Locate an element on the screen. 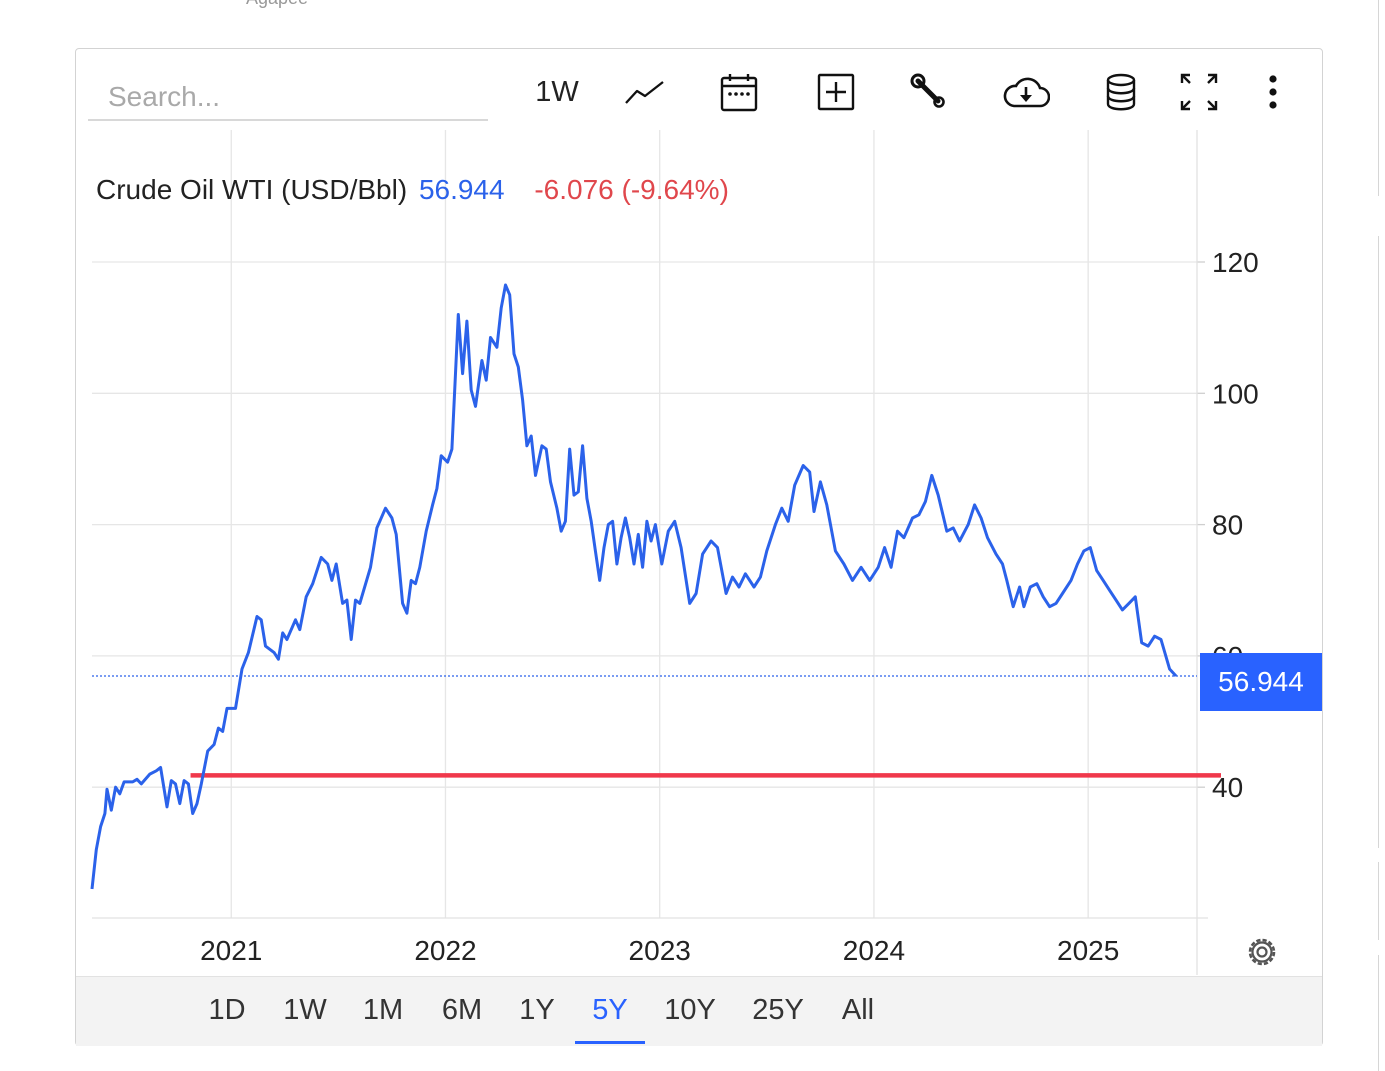 The image size is (1385, 1071). cut-off-top-text: Agapee is located at coordinates (277, 4).